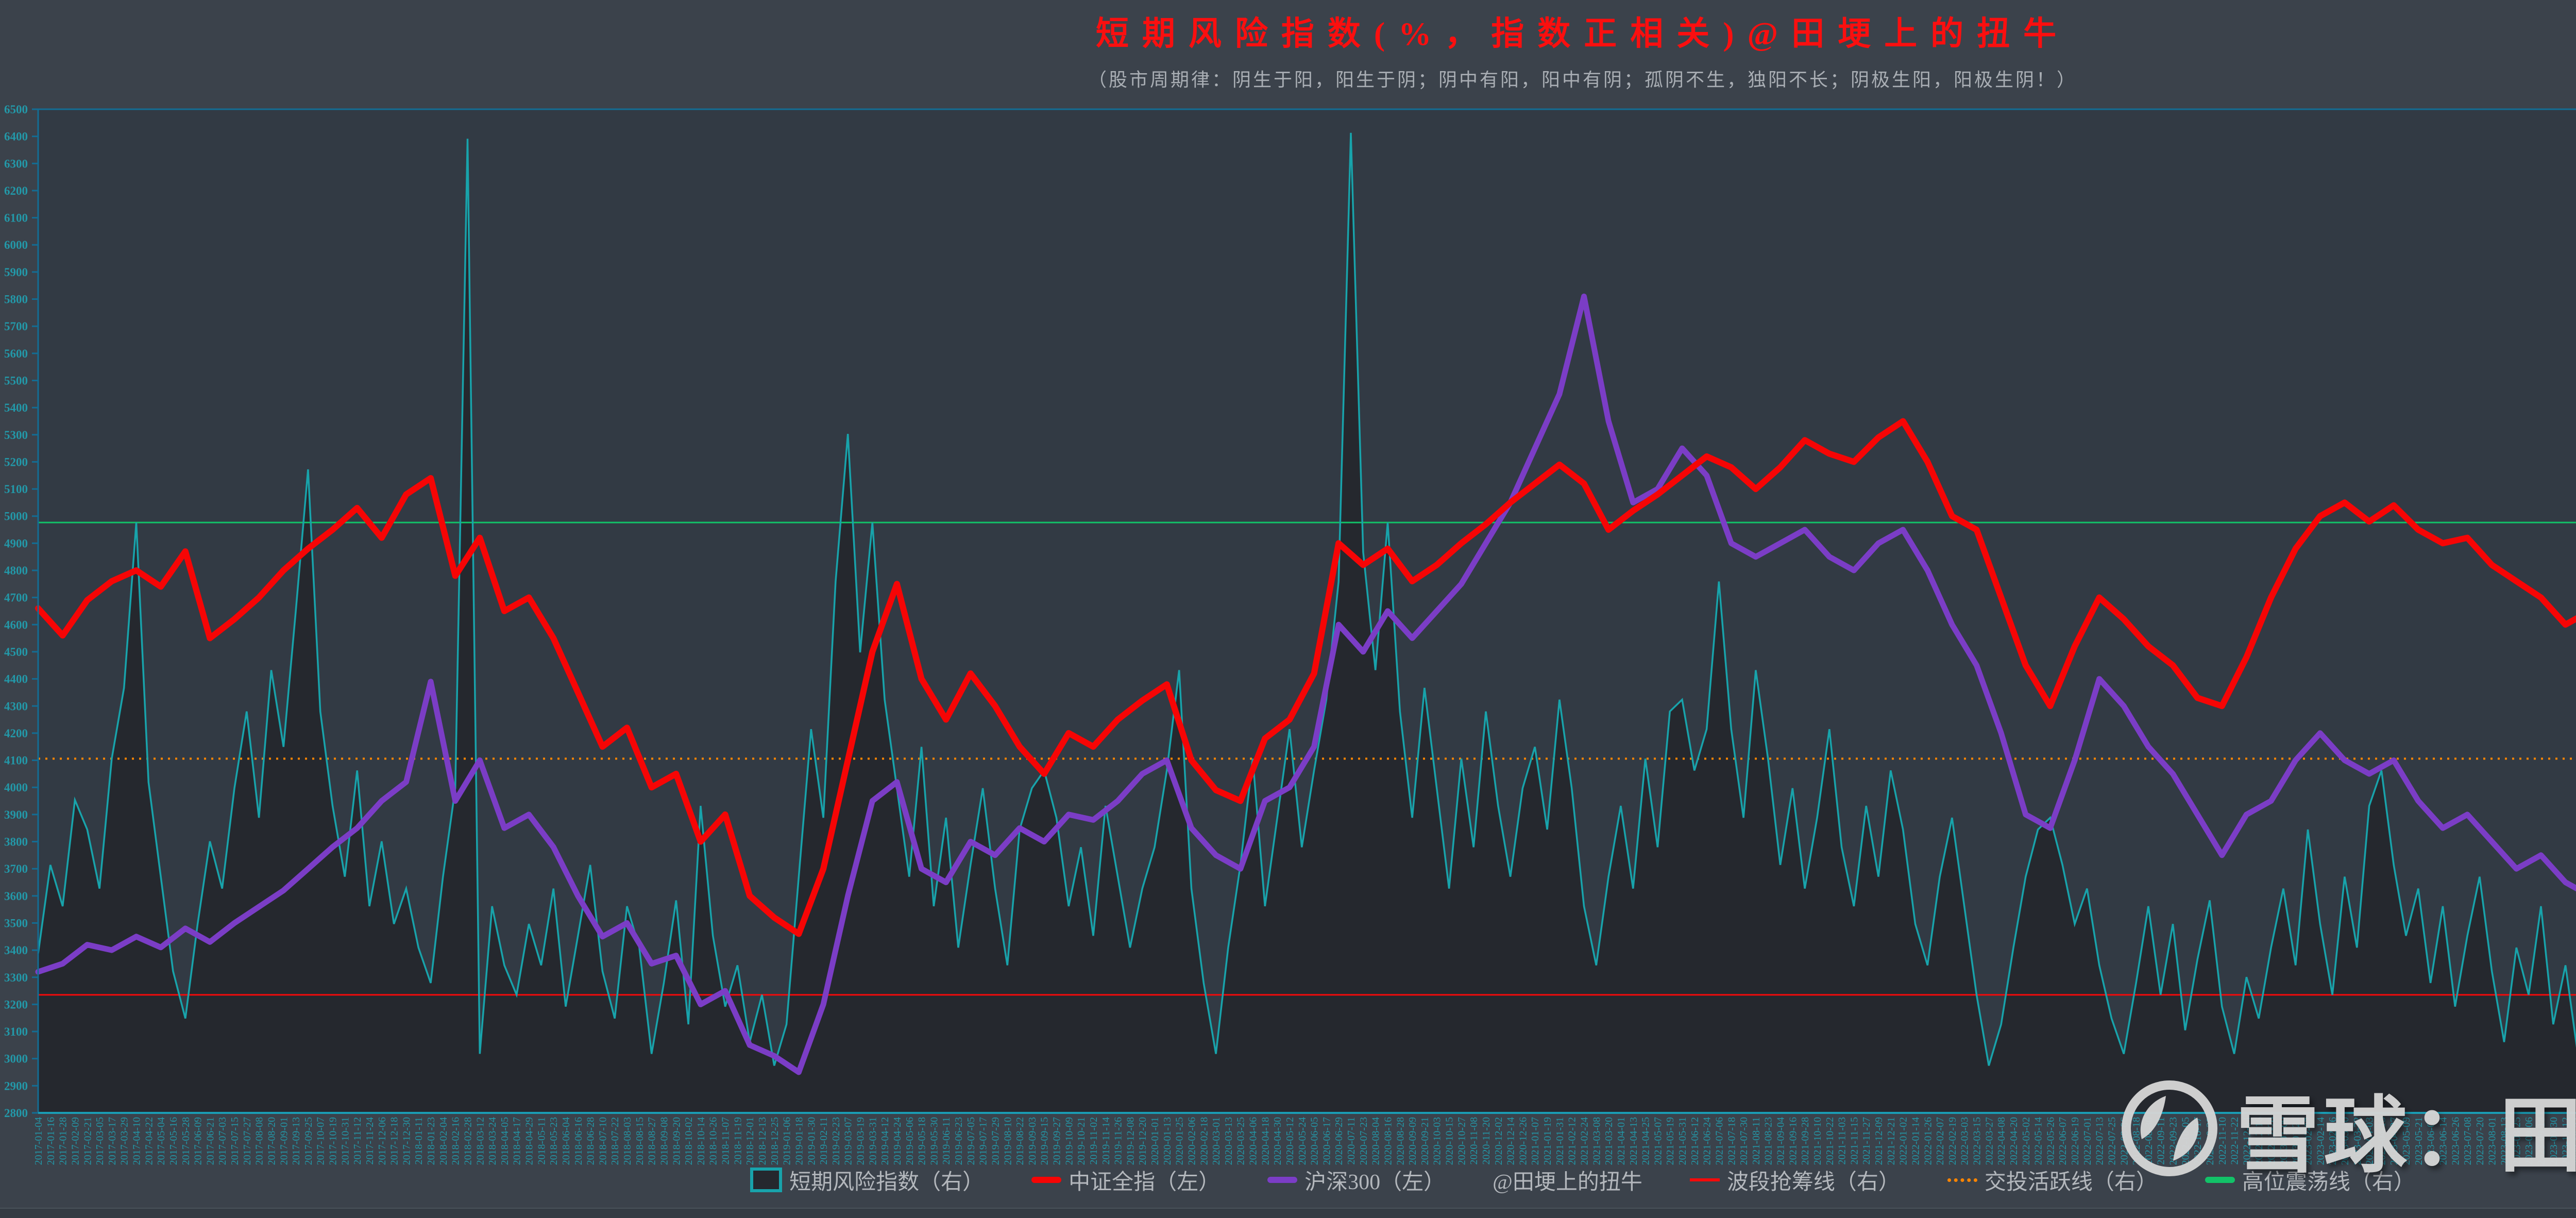 The width and height of the screenshot is (2576, 1218). Describe the element at coordinates (357, 1141) in the screenshot. I see `x-axis-date-label: 2017-11-12` at that location.